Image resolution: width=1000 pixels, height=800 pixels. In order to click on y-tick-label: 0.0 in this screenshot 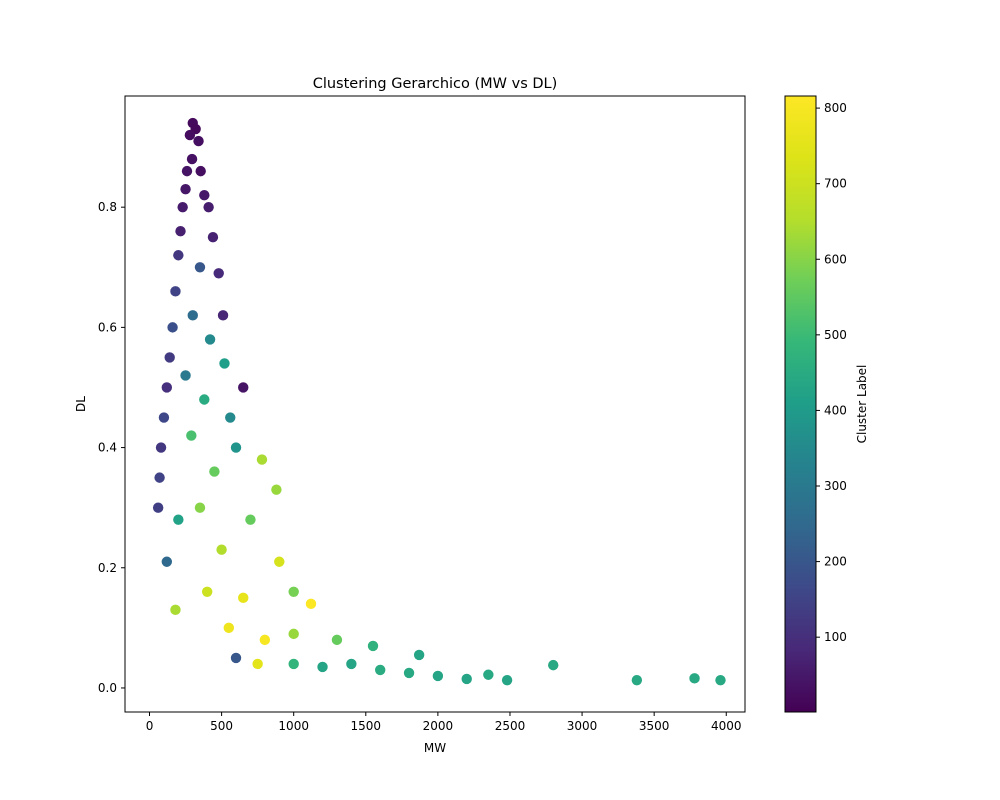, I will do `click(107, 688)`.